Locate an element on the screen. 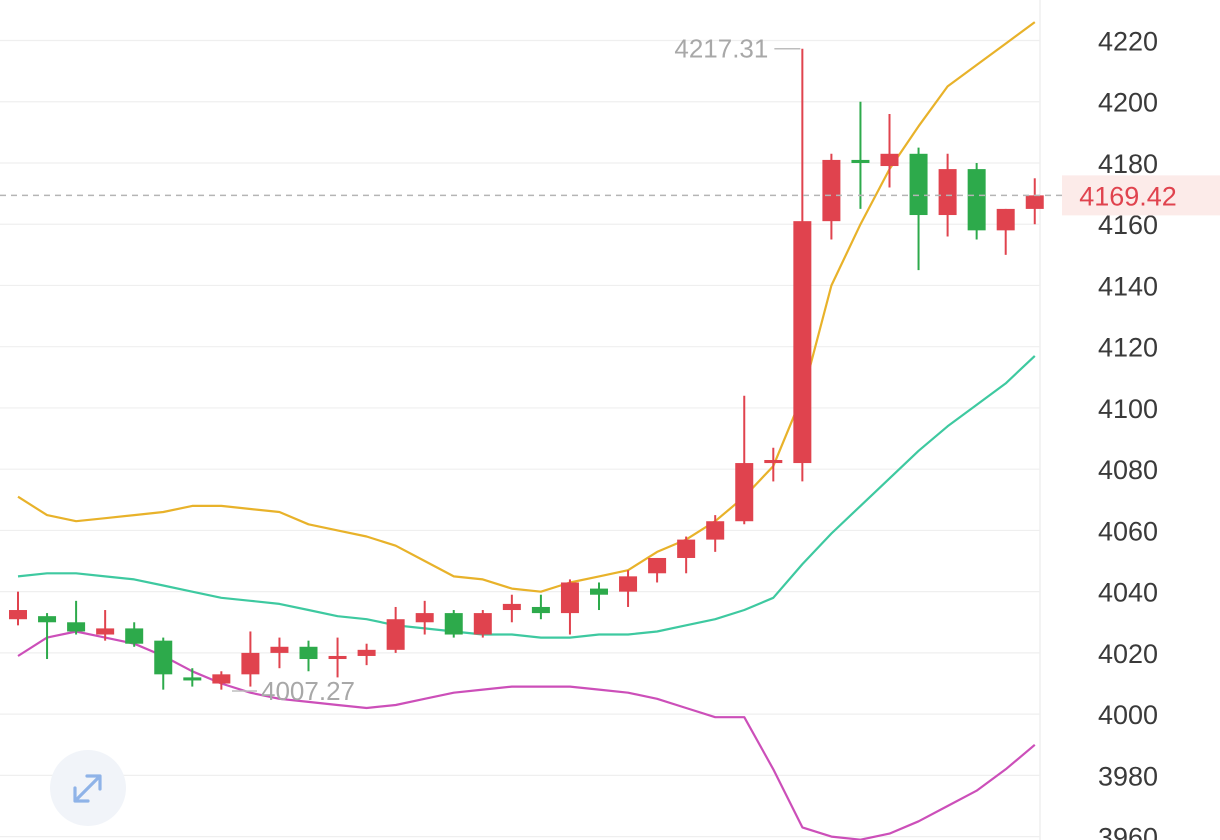  current-price-tag is located at coordinates (1141, 195).